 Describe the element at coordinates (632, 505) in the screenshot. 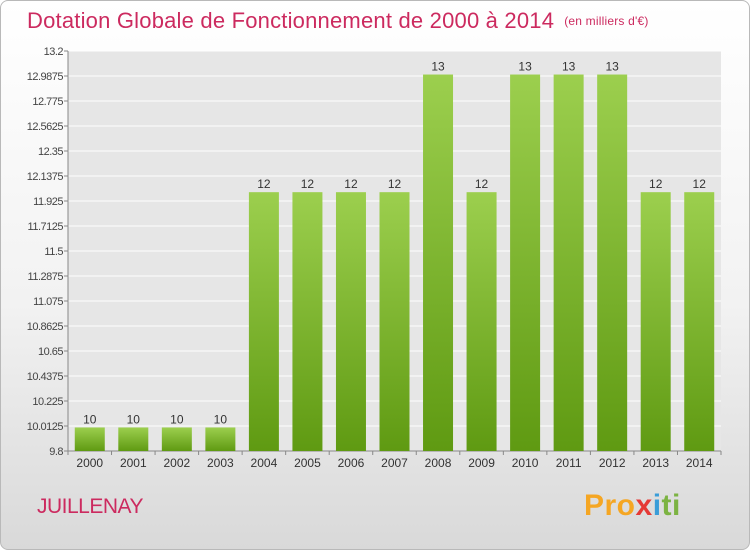

I see `proxiti-logo: Proxiti` at that location.